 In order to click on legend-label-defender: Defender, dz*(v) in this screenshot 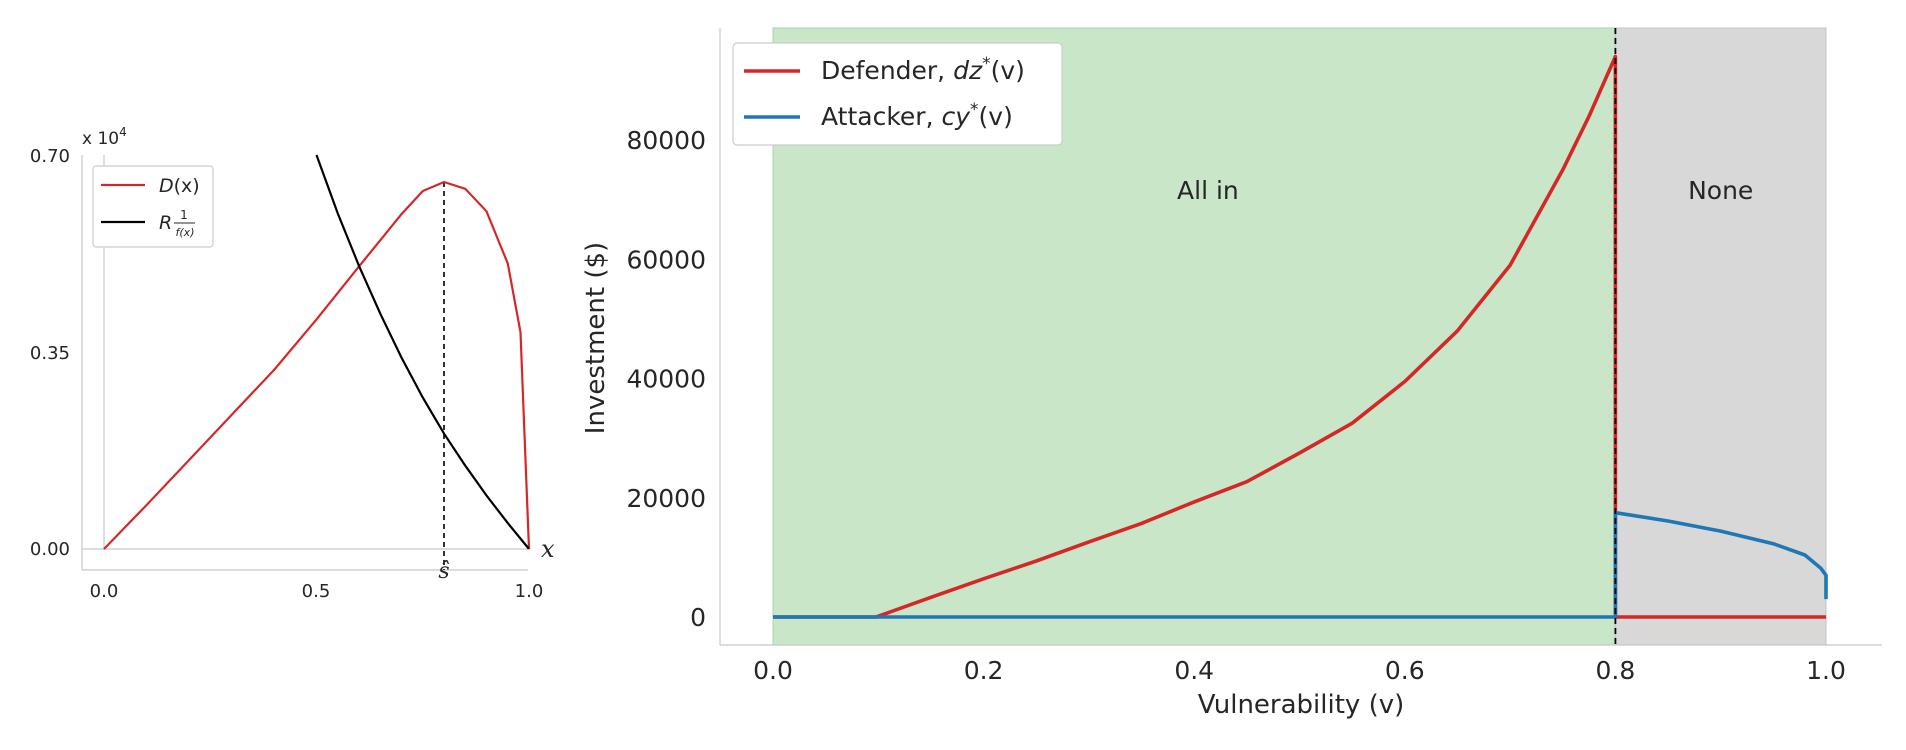, I will do `click(923, 69)`.